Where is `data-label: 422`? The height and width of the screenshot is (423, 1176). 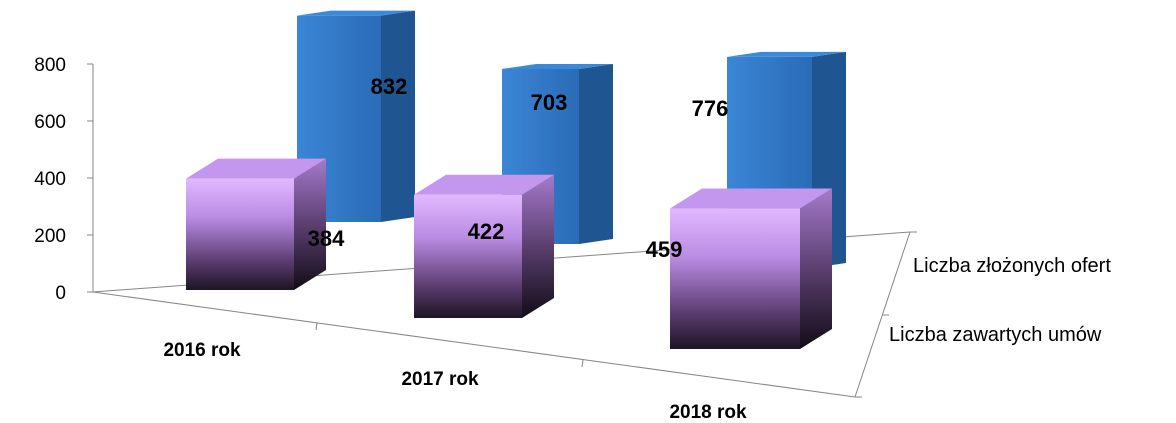
data-label: 422 is located at coordinates (486, 231).